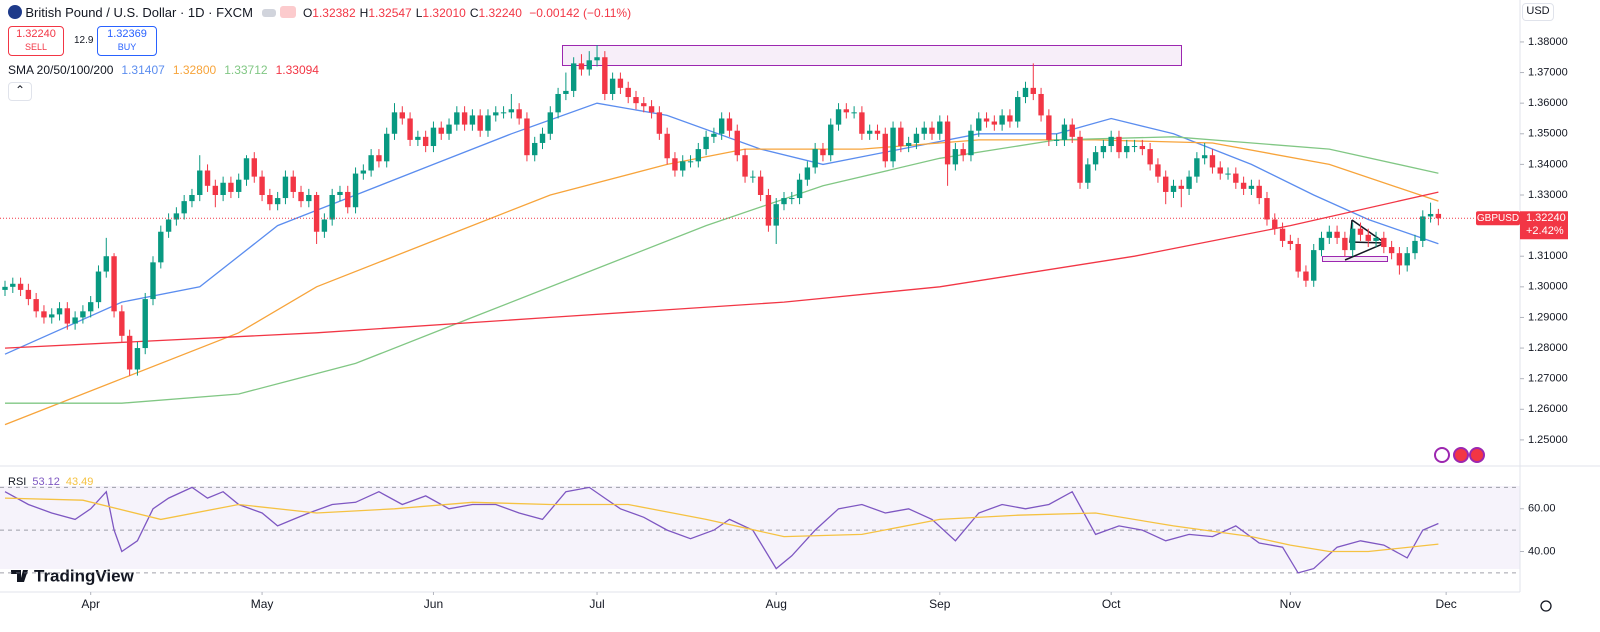 The image size is (1600, 632). Describe the element at coordinates (776, 604) in the screenshot. I see `x-tick-label: Aug` at that location.